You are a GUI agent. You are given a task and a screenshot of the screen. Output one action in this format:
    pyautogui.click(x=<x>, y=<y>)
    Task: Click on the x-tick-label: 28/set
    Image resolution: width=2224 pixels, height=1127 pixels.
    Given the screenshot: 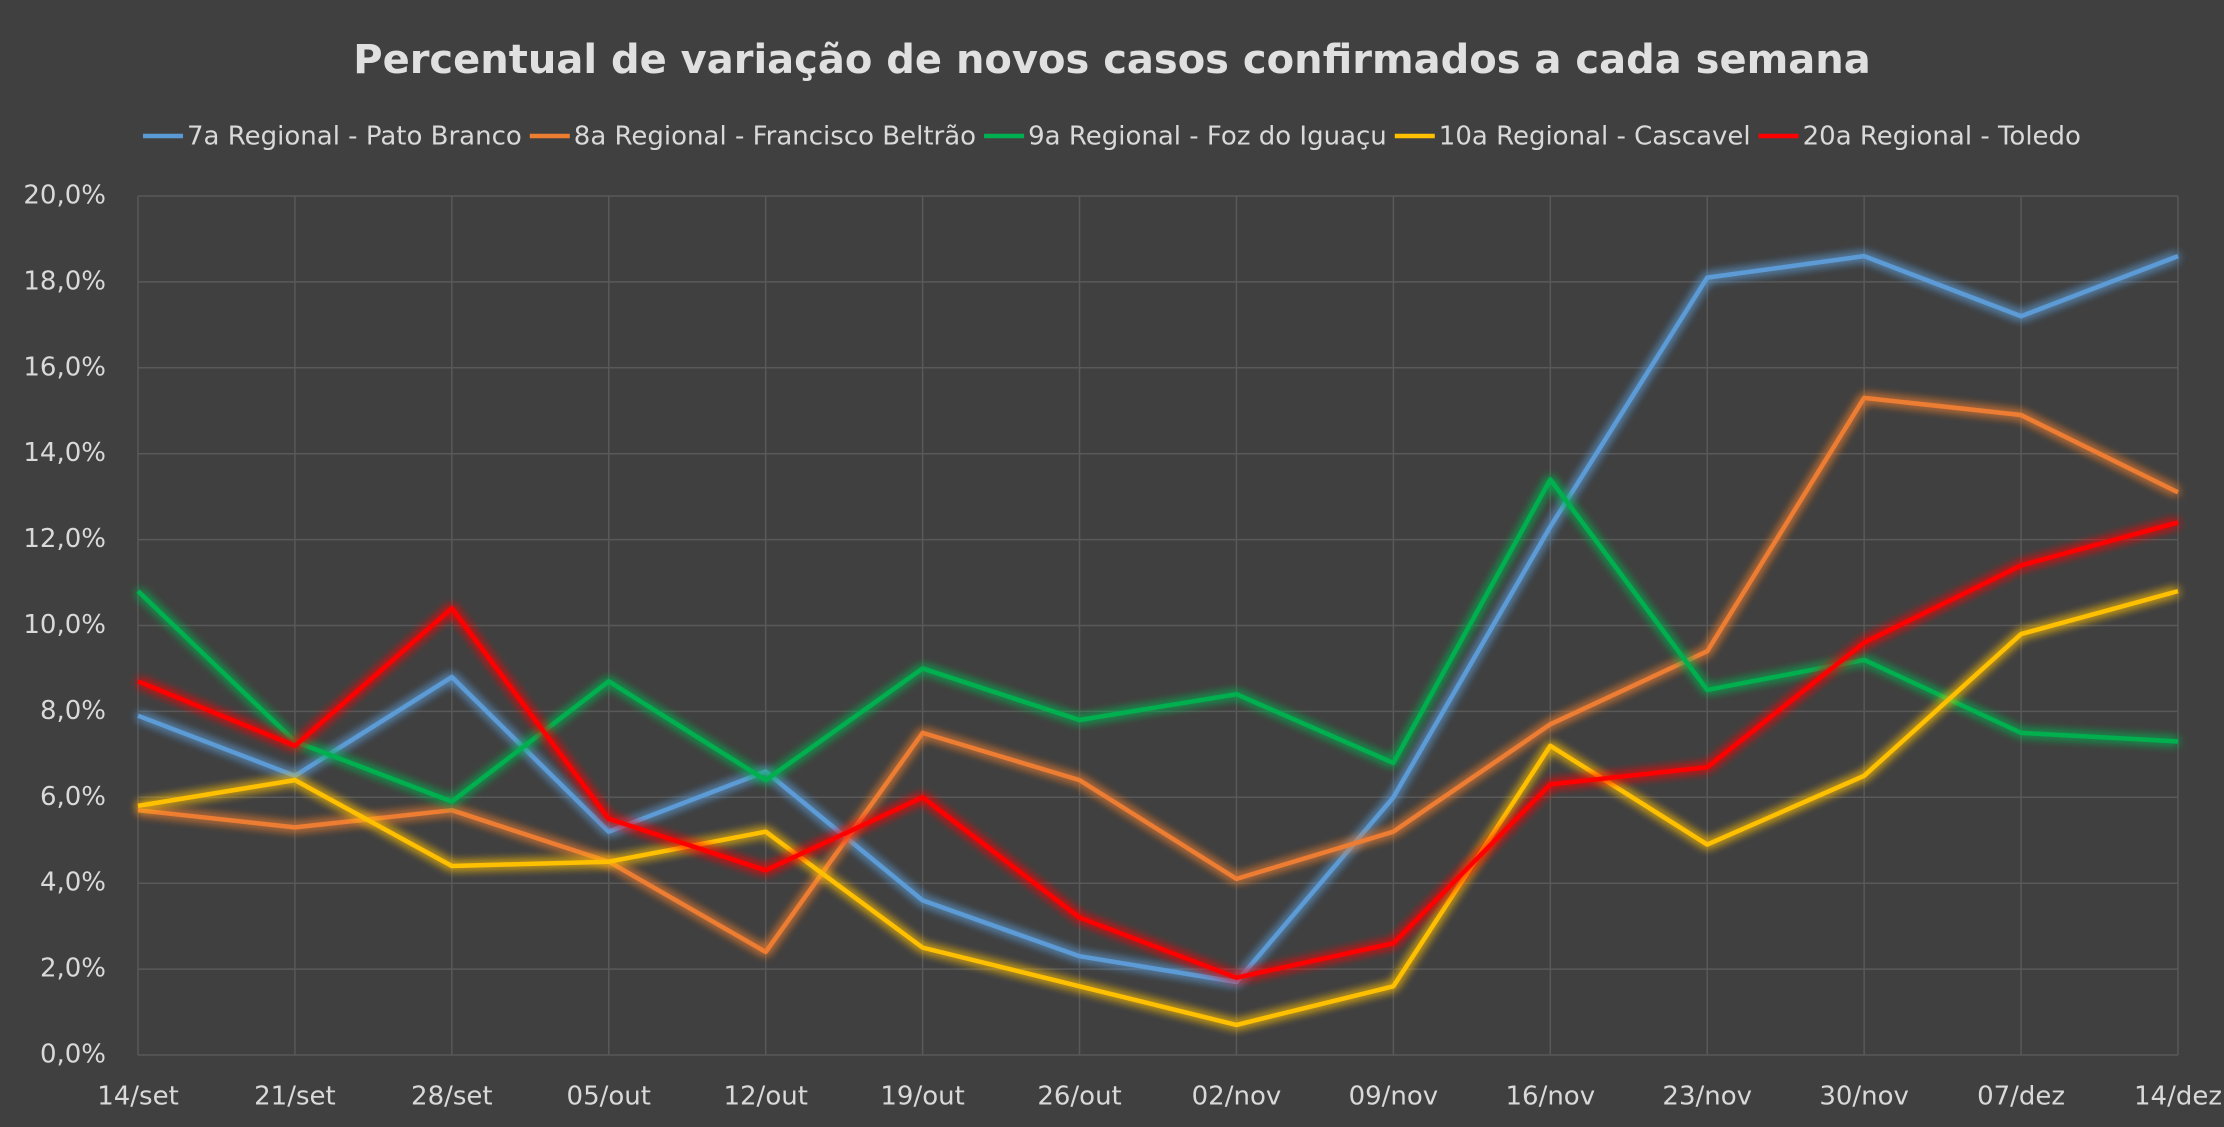 What is the action you would take?
    pyautogui.click(x=452, y=1097)
    